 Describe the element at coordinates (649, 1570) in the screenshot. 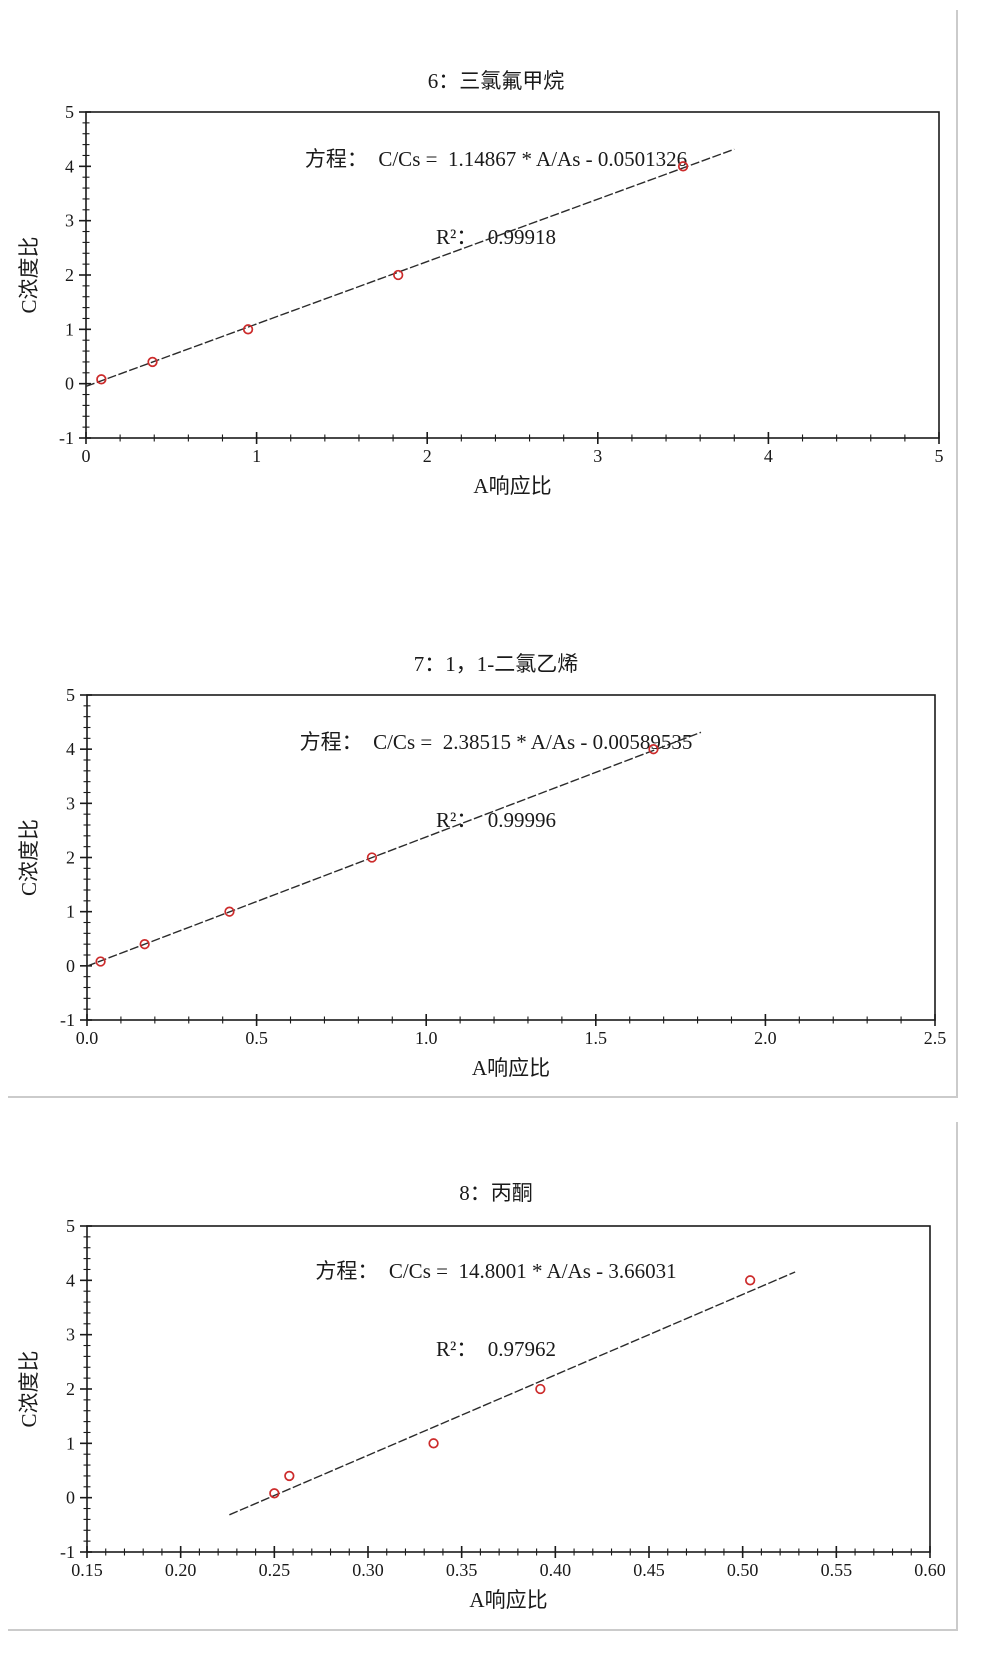

I see `x-tick-label: 0.45` at that location.